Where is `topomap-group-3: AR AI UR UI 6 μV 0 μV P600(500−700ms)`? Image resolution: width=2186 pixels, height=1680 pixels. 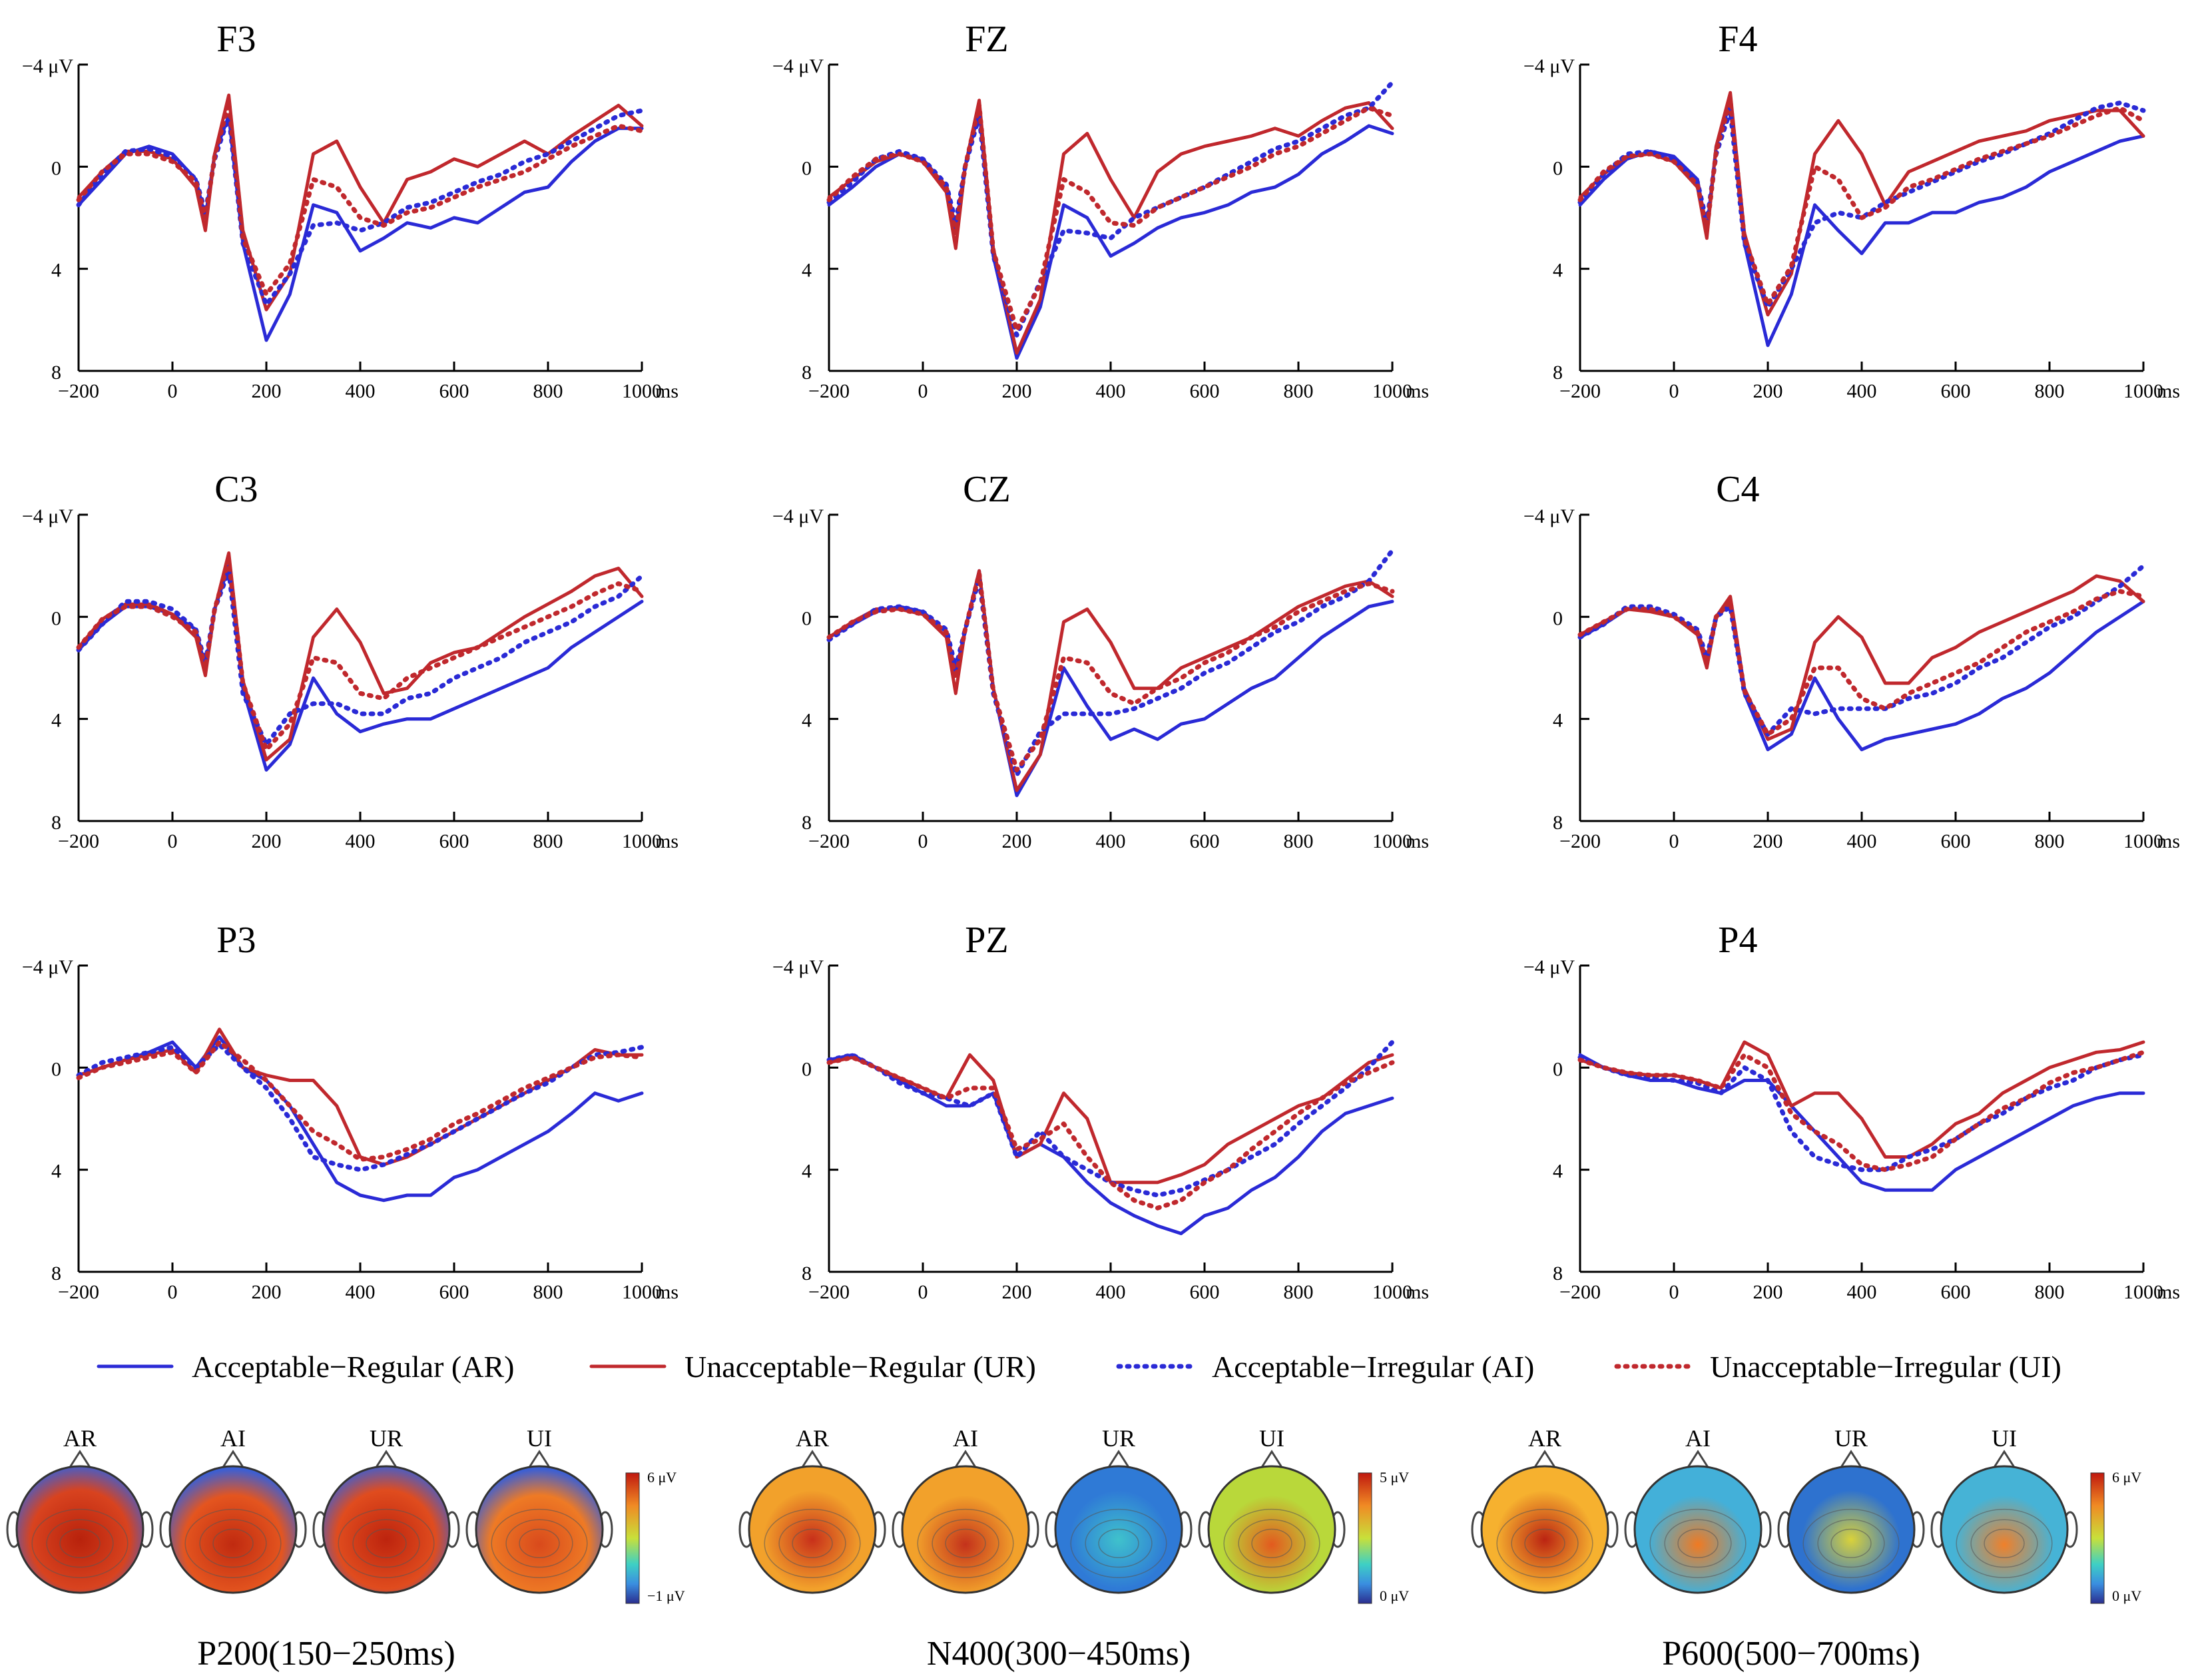 topomap-group-3: AR AI UR UI 6 μV 0 μV P600(500−700ms) is located at coordinates (1806, 1549).